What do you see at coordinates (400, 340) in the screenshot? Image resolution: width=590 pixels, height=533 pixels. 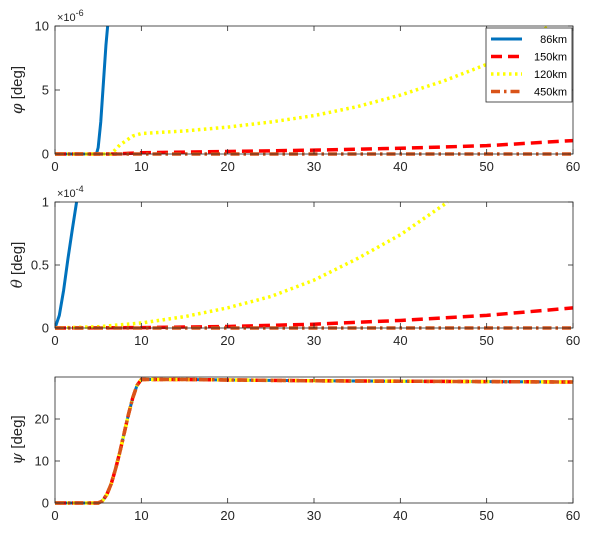 I see `theta-xtick-label: 40` at bounding box center [400, 340].